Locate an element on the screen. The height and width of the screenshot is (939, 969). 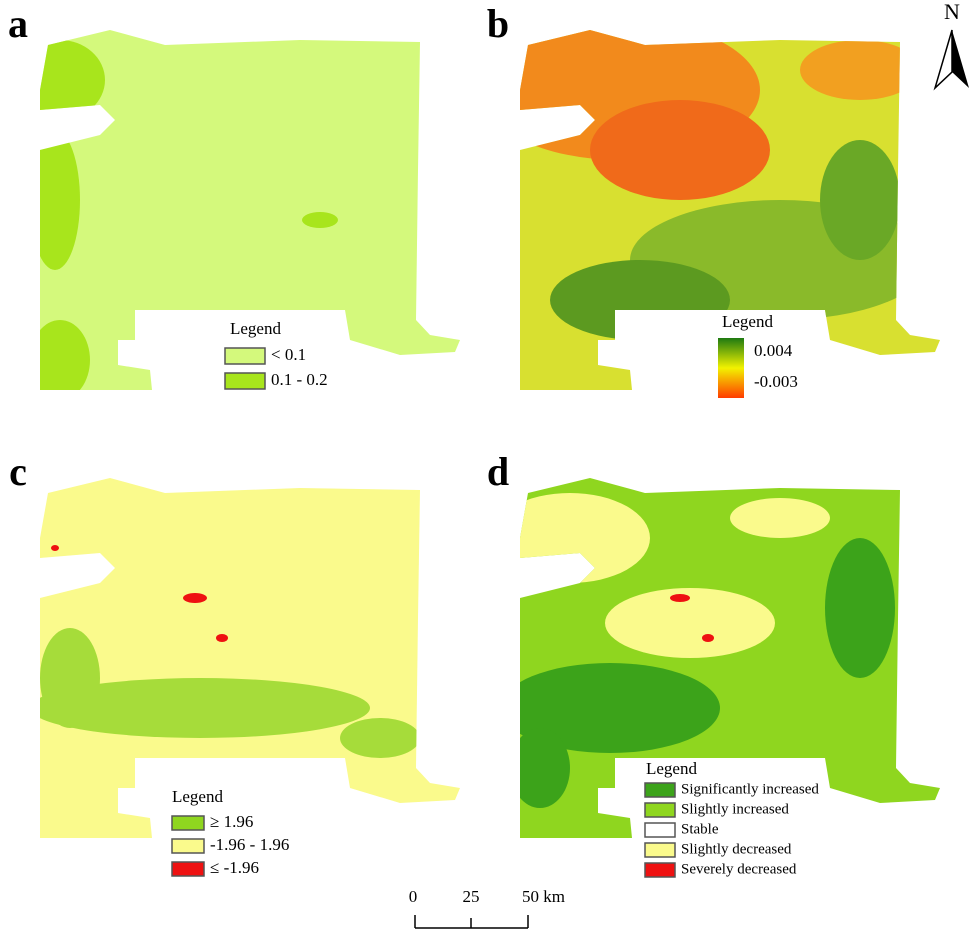
legend-max: 0.004 is located at coordinates (773, 350).